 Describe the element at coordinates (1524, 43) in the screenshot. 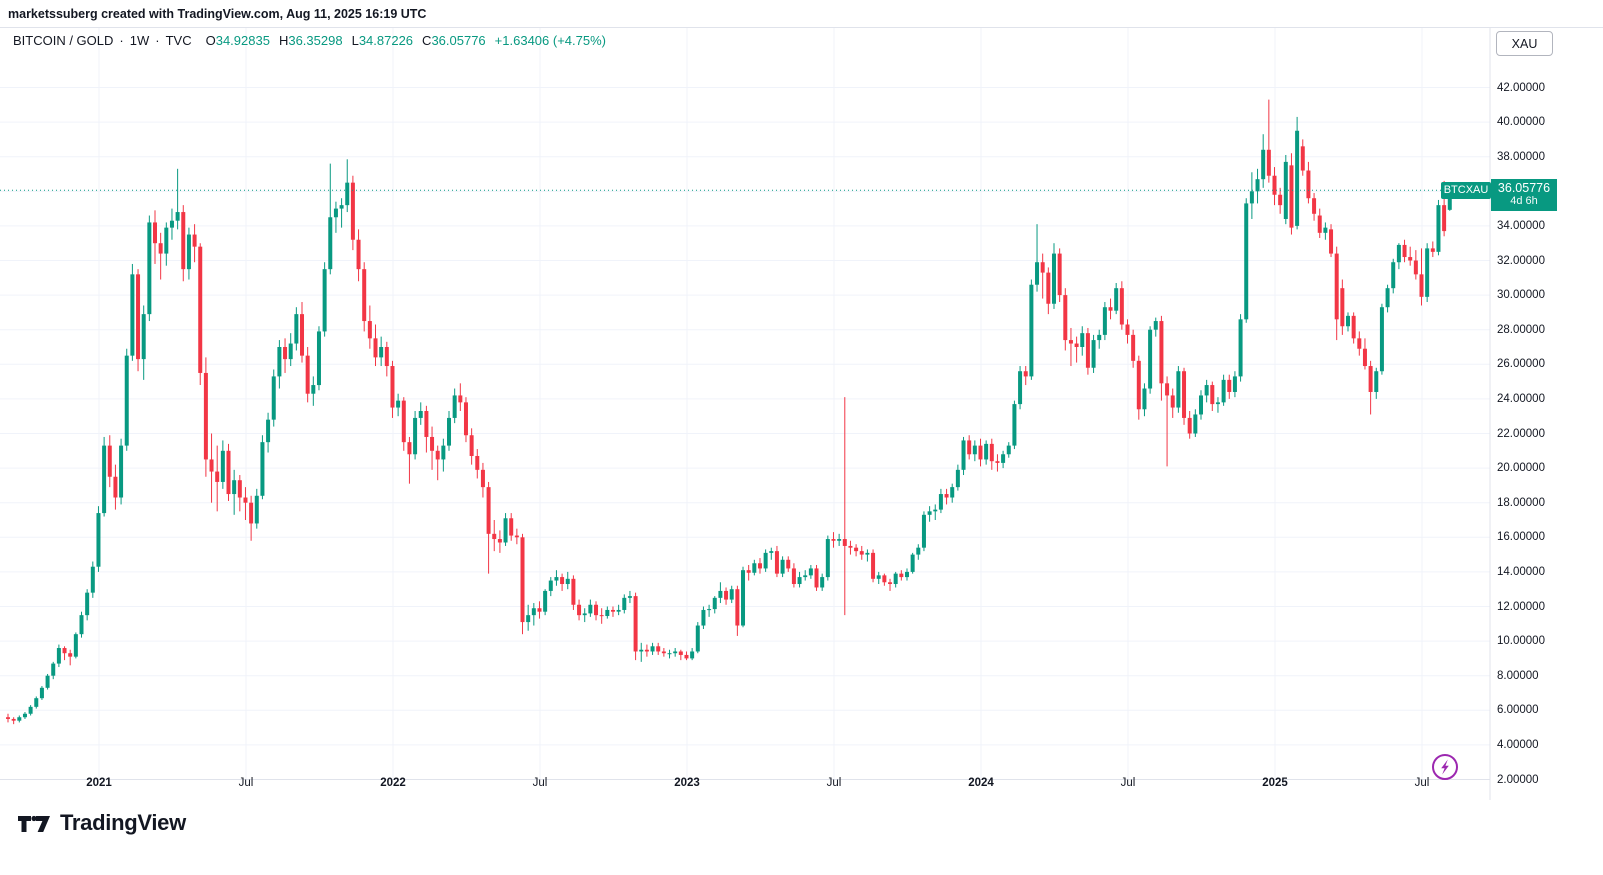

I see `price-unit-button: XAU` at that location.